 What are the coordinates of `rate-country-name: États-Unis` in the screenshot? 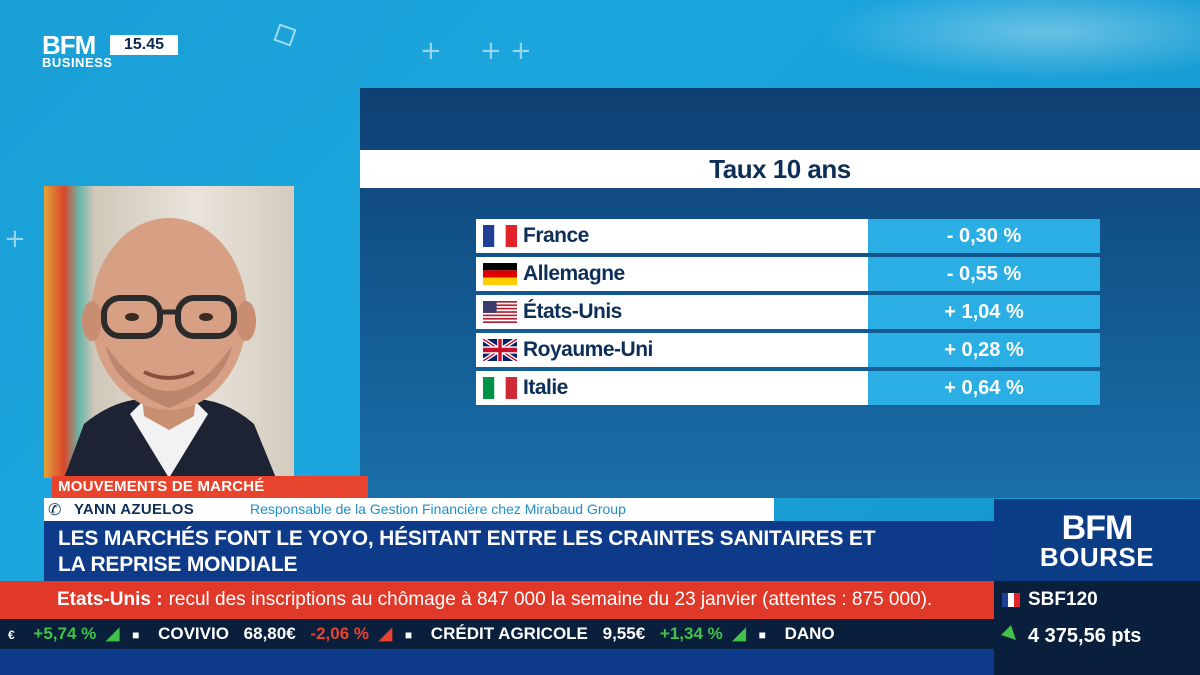 It's located at (572, 311).